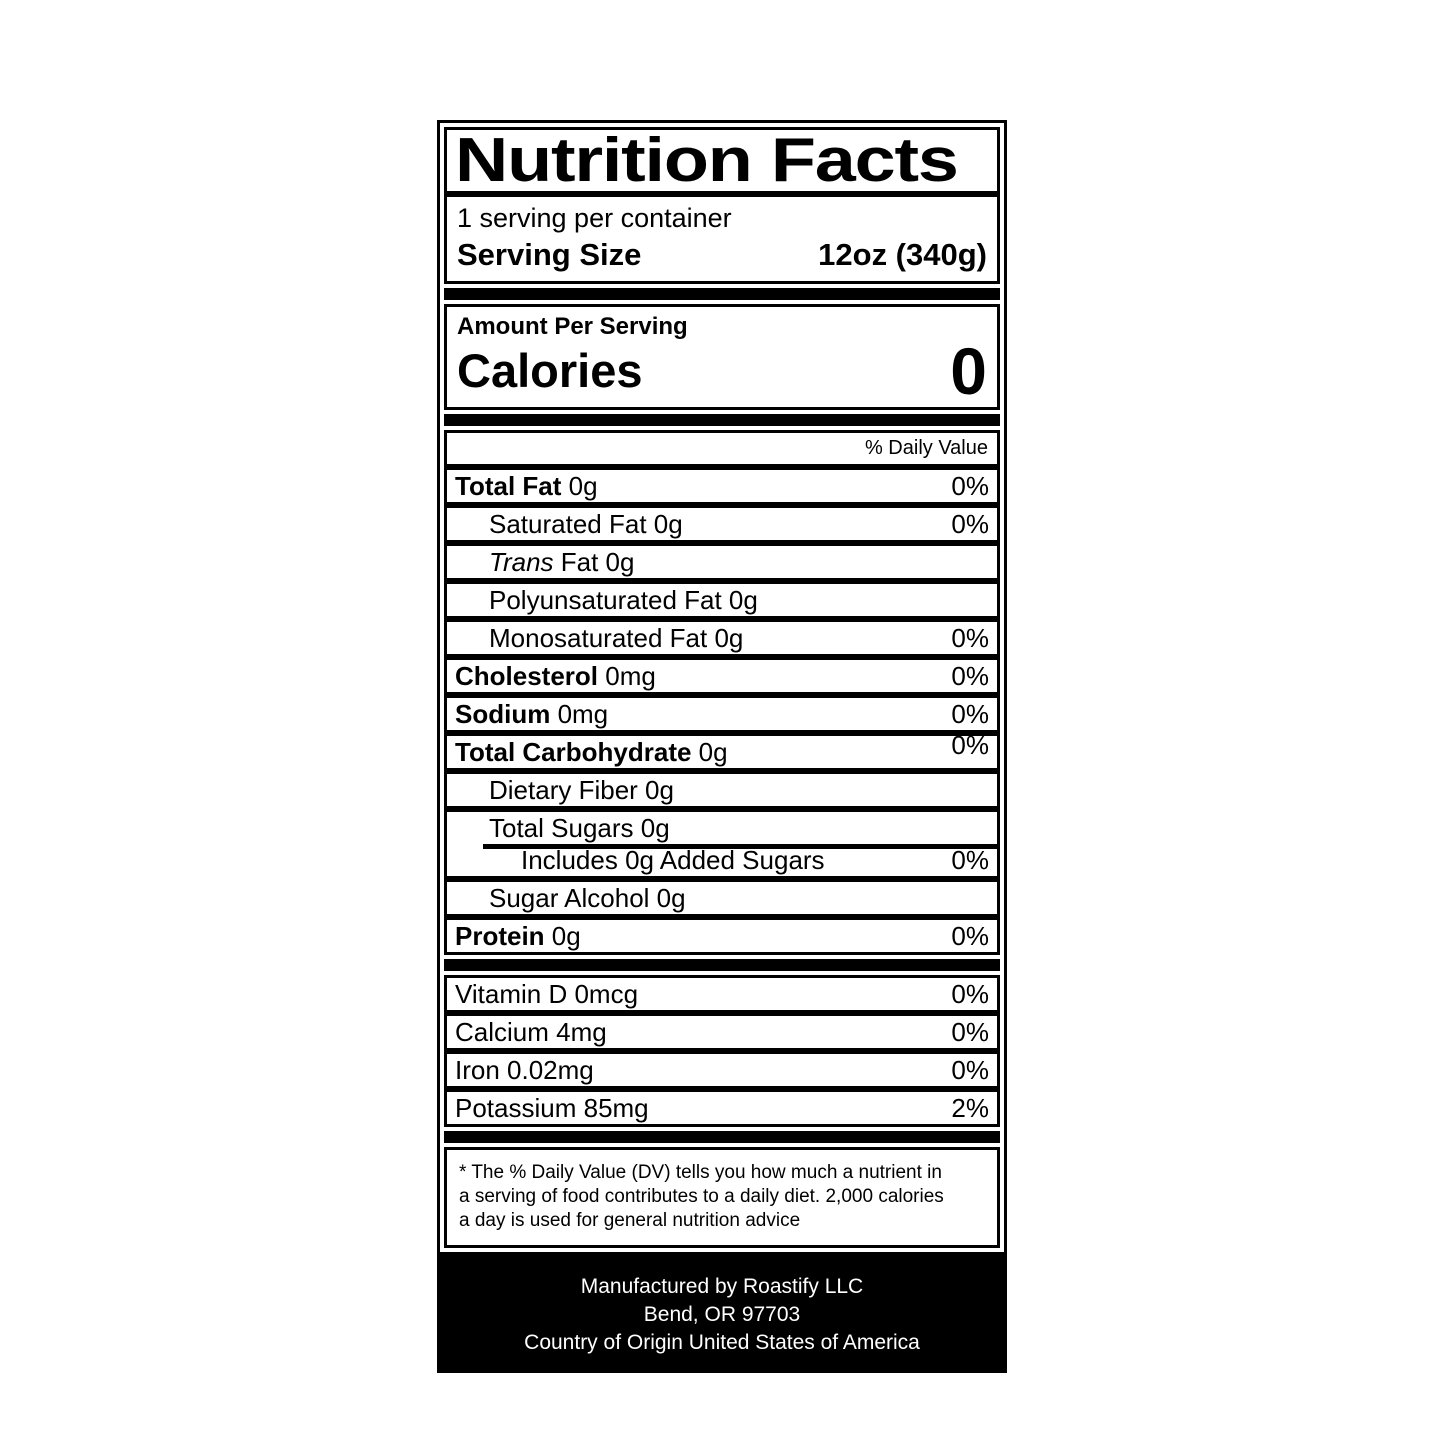 This screenshot has height=1445, width=1445. What do you see at coordinates (722, 255) in the screenshot?
I see `serving-size-row: Serving Size 12oz (340g)` at bounding box center [722, 255].